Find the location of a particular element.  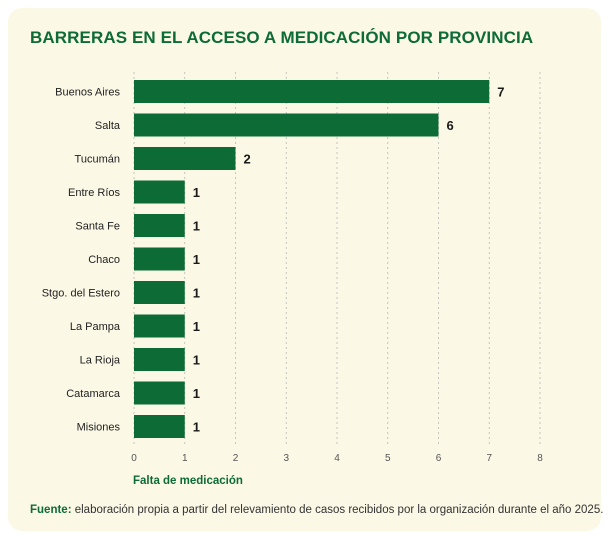

category-label: Misiones is located at coordinates (99, 428).